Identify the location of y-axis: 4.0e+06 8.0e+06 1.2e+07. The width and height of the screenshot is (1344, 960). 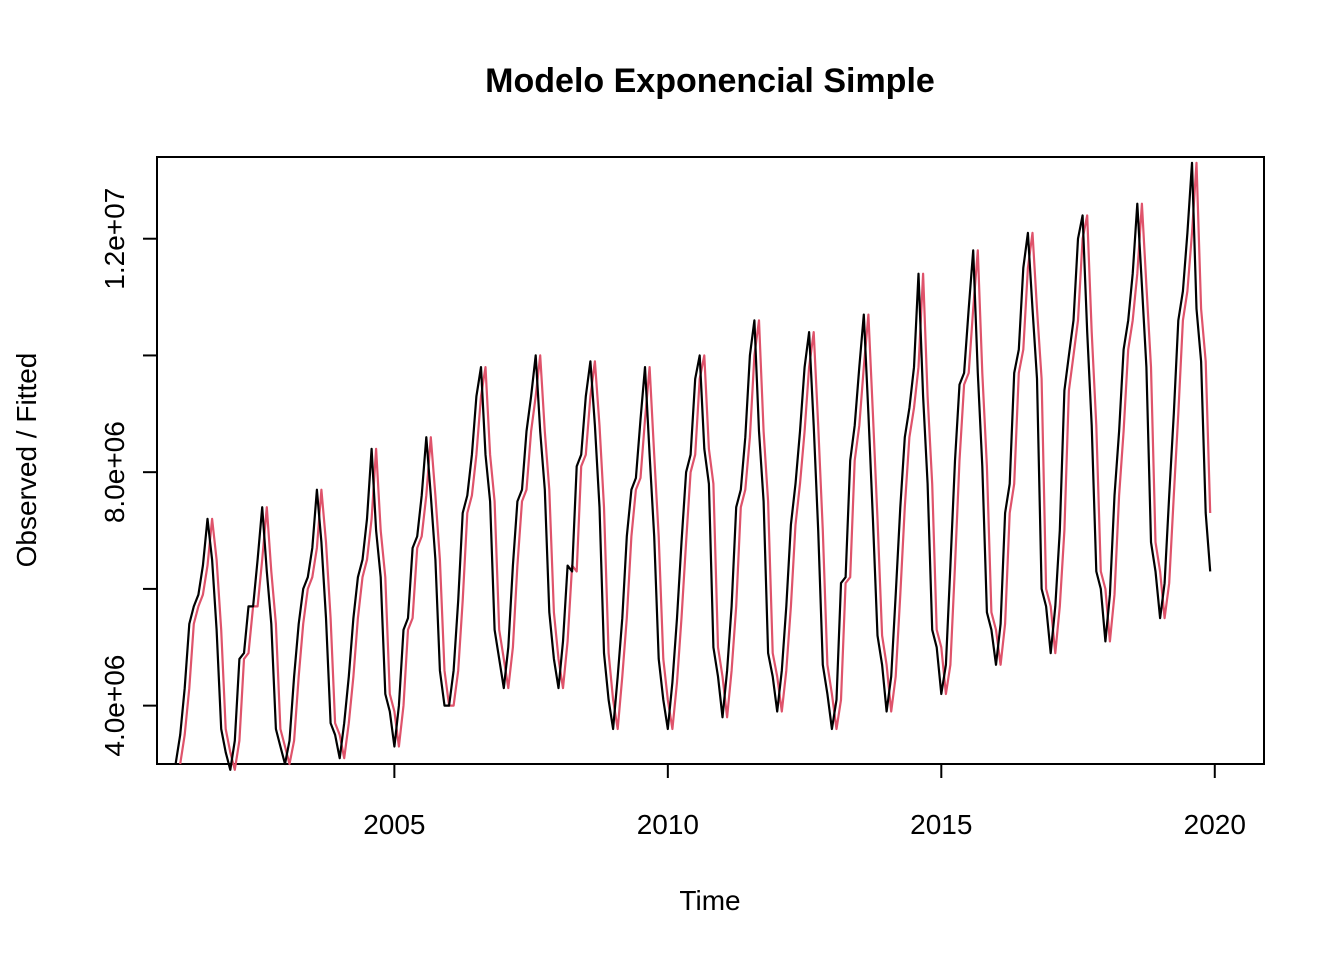
(128, 472).